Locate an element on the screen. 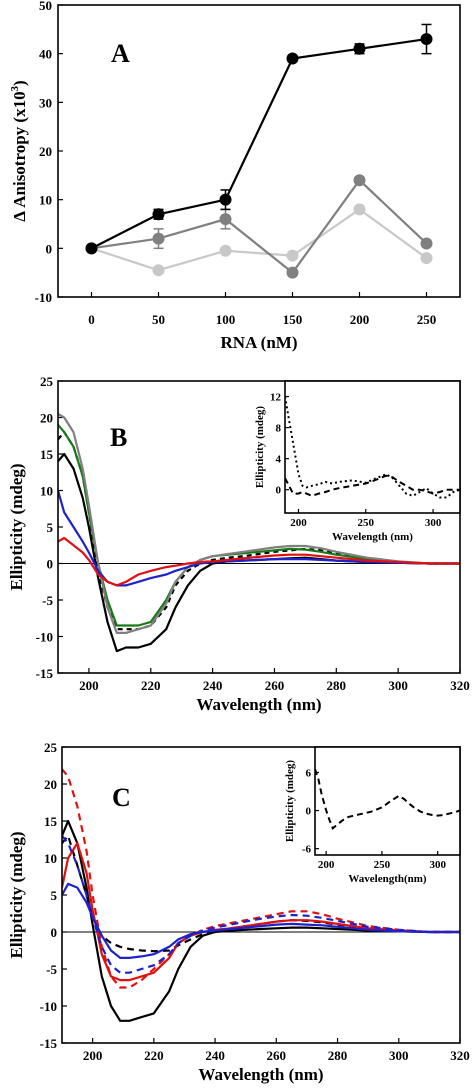  x-tick-label-b: 260 is located at coordinates (275, 685).